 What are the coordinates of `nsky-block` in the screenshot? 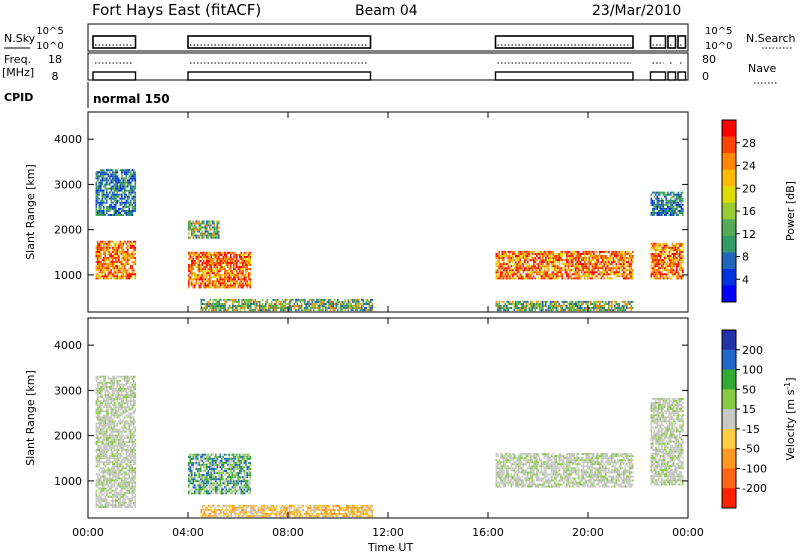 It's located at (279, 42).